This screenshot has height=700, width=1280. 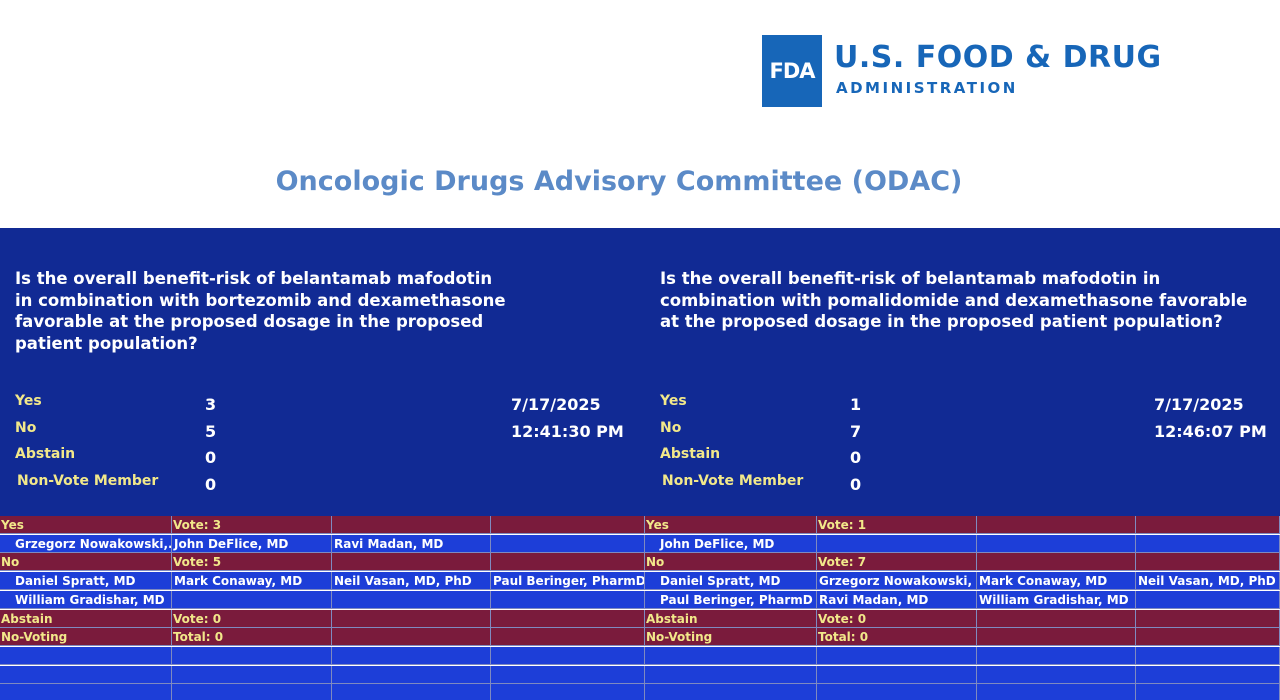 What do you see at coordinates (86, 618) in the screenshot?
I see `group-label: Abstain` at bounding box center [86, 618].